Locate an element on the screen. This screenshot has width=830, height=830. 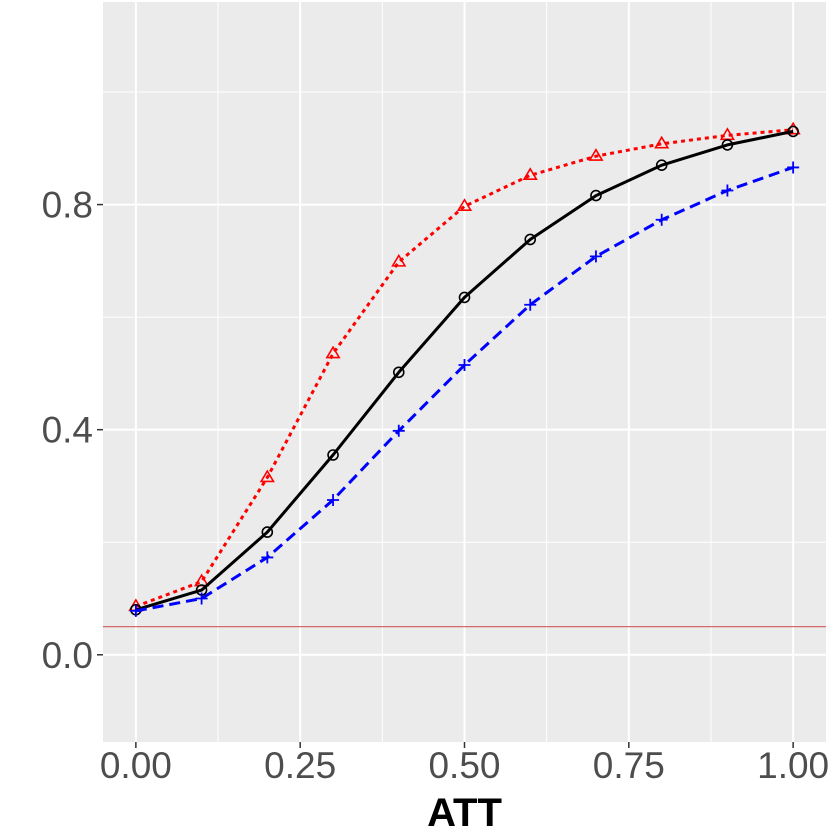
x-axis-title: ATT is located at coordinates (464, 810).